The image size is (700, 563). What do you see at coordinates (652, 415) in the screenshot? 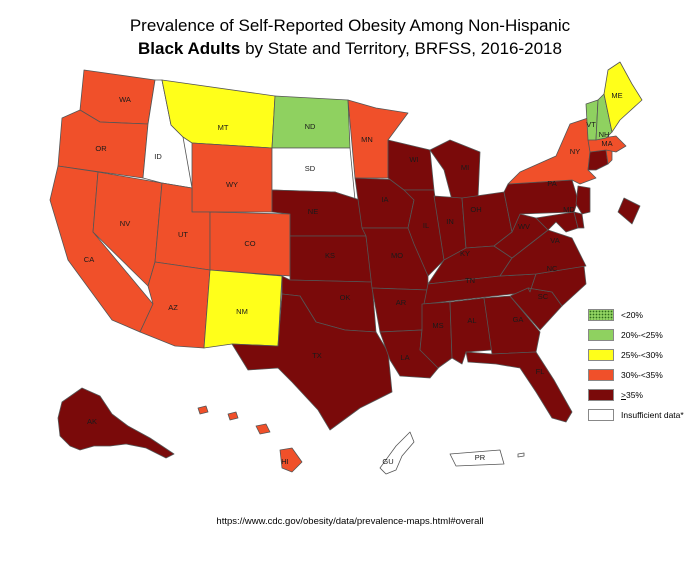
I see `legend-label: Insufficient data*` at bounding box center [652, 415].